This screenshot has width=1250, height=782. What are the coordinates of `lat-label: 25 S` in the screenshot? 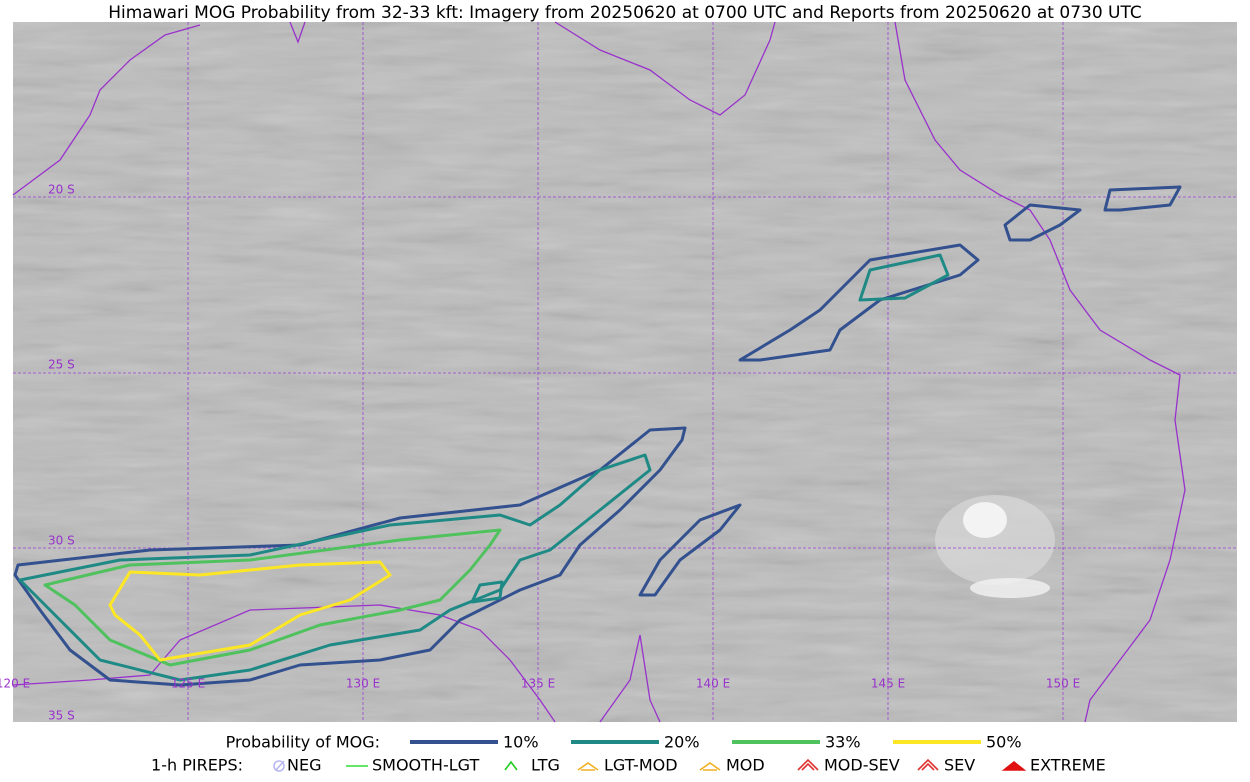 It's located at (61, 365).